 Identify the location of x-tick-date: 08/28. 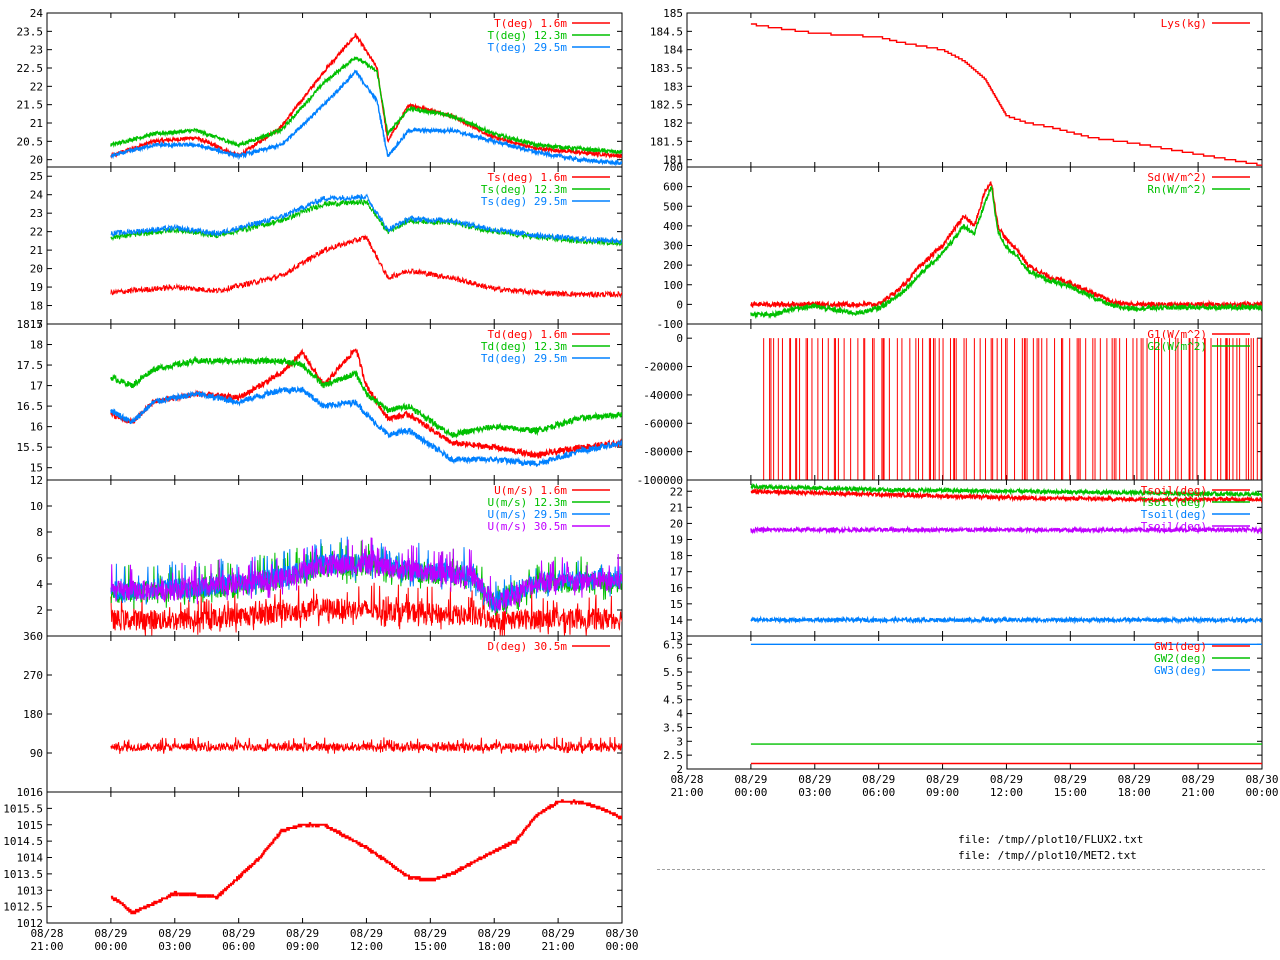
(46, 933).